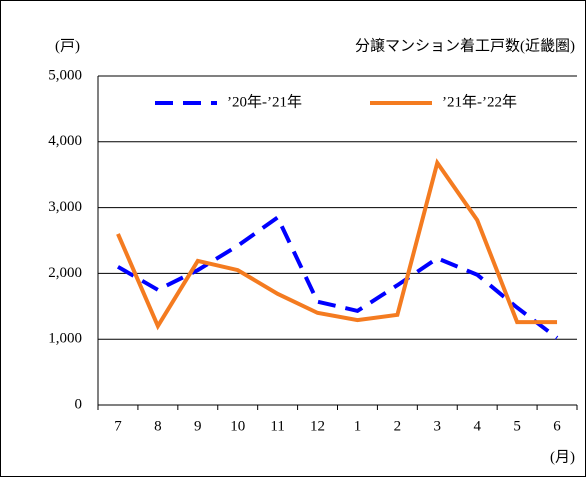 This screenshot has width=586, height=477. Describe the element at coordinates (562, 457) in the screenshot. I see `x-unit: (月)` at that location.